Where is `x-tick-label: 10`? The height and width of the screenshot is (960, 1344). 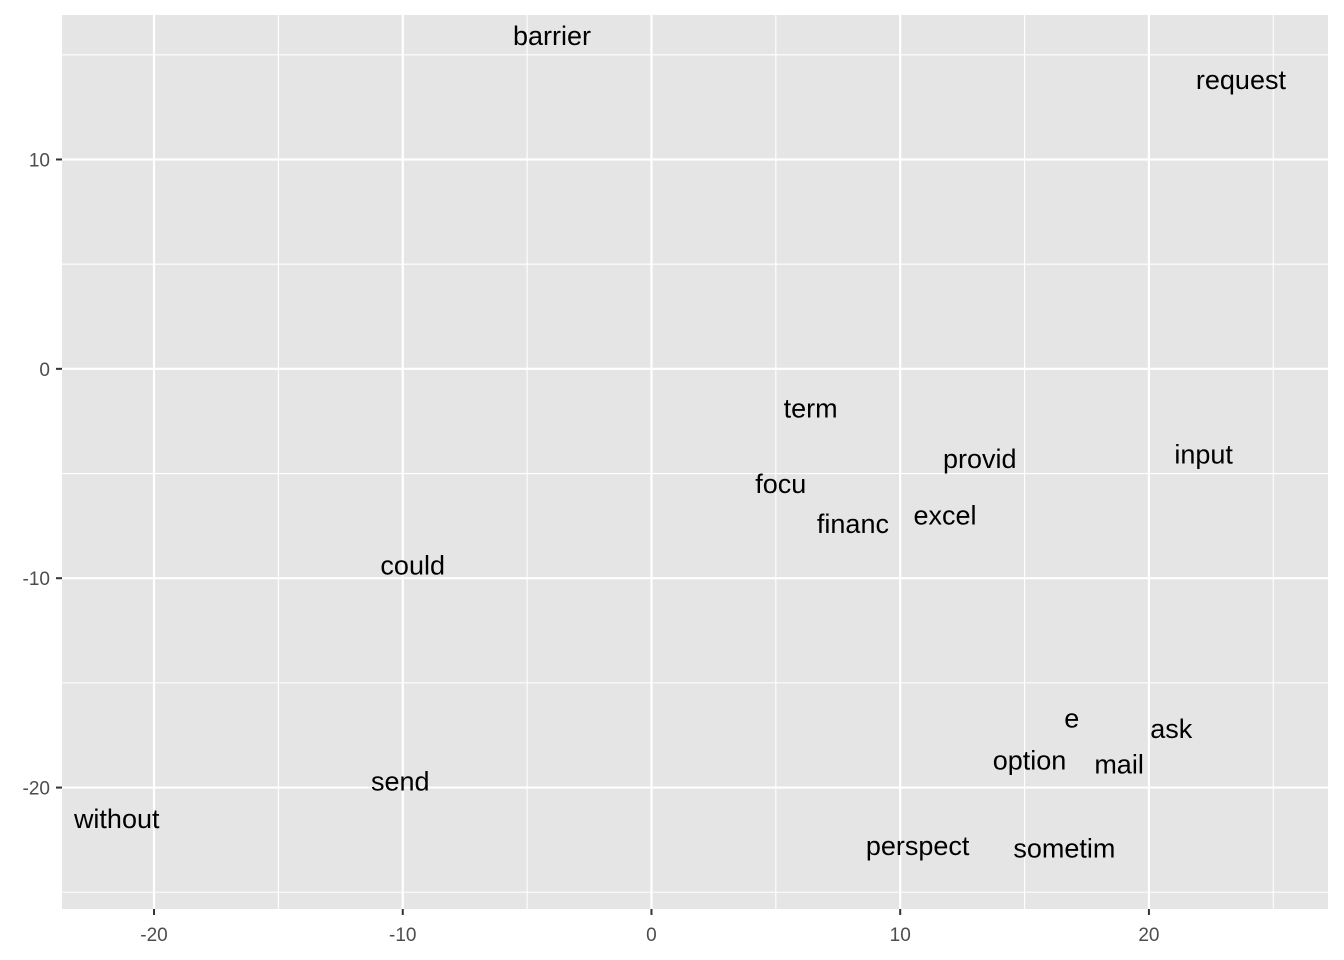 x-tick-label: 10 is located at coordinates (900, 935).